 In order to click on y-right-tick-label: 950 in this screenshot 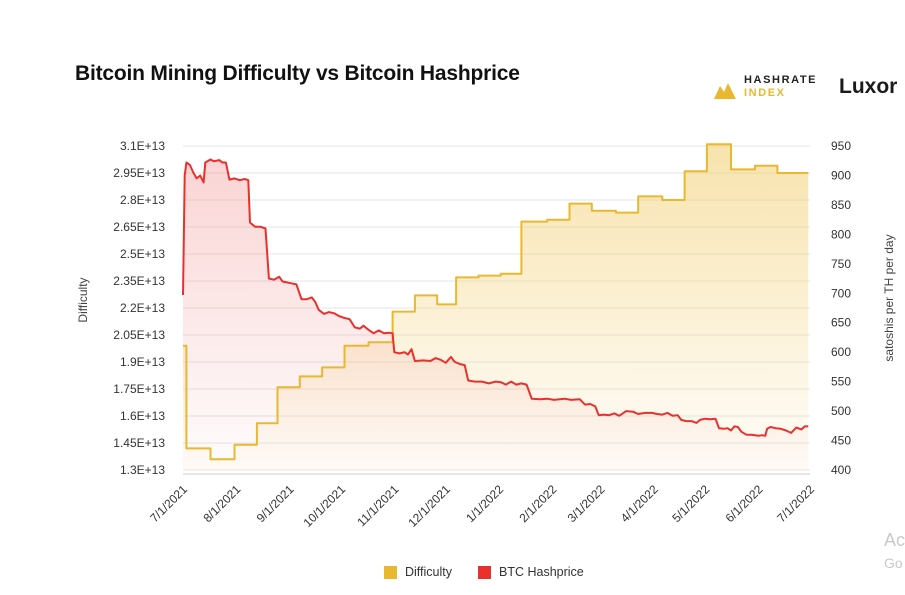, I will do `click(841, 146)`.